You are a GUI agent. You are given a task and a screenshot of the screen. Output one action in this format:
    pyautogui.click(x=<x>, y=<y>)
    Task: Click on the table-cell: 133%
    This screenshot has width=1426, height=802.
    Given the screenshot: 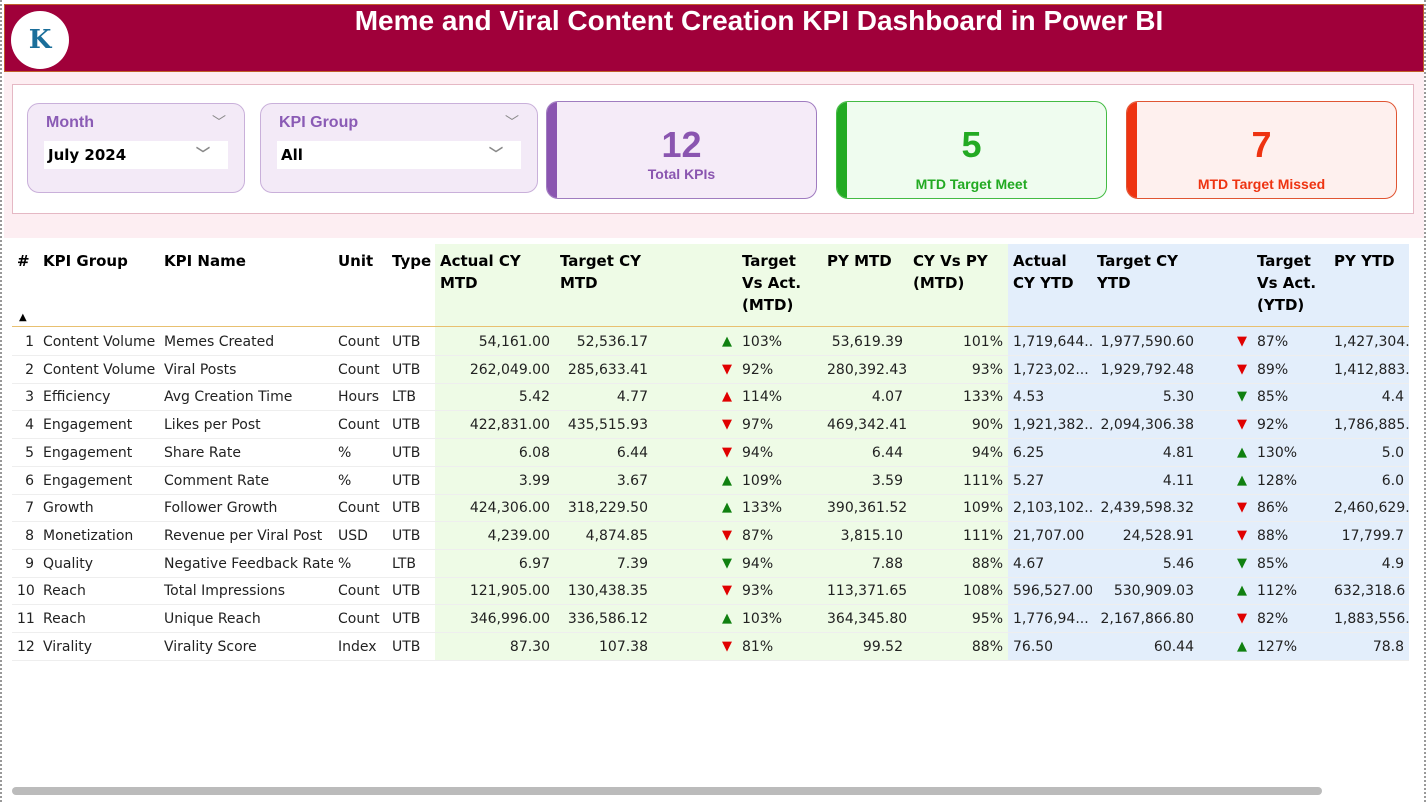 What is the action you would take?
    pyautogui.click(x=762, y=508)
    